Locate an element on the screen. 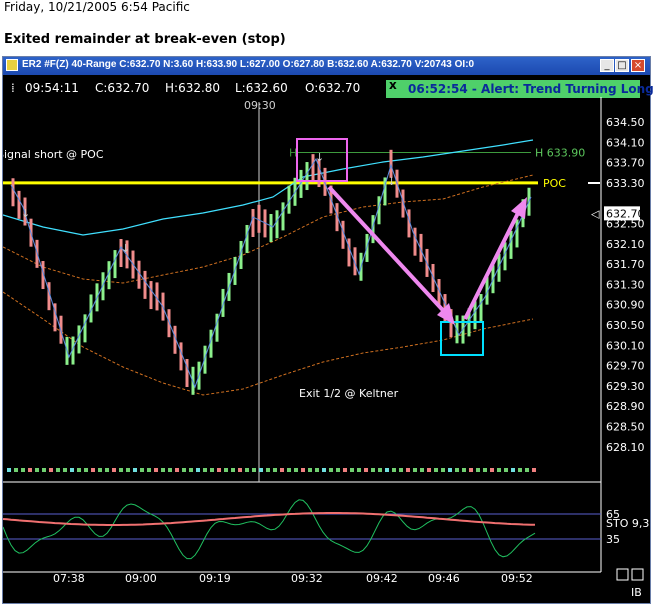 This screenshot has width=657, height=610. price-tick-label: 632.10 is located at coordinates (625, 244).